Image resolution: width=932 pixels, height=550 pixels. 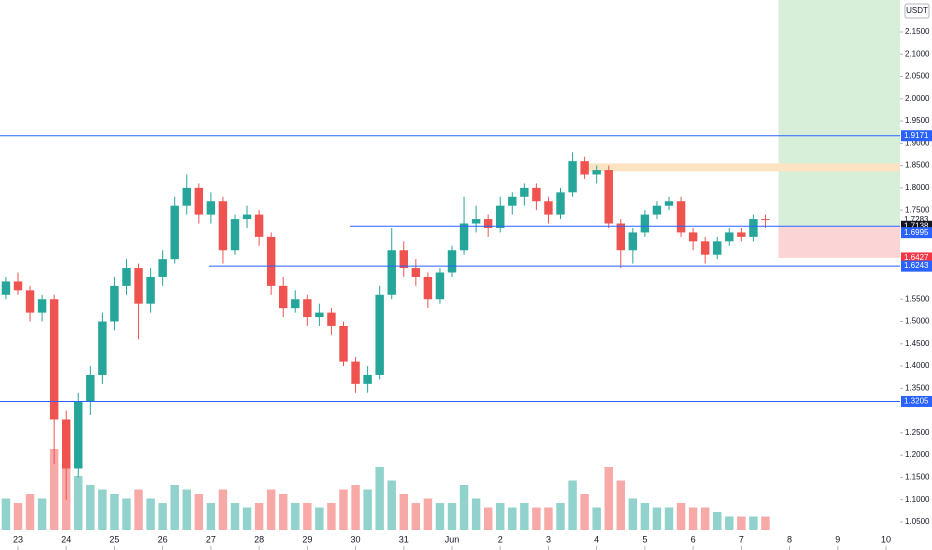 What do you see at coordinates (452, 539) in the screenshot?
I see `x-tick-label: Jun` at bounding box center [452, 539].